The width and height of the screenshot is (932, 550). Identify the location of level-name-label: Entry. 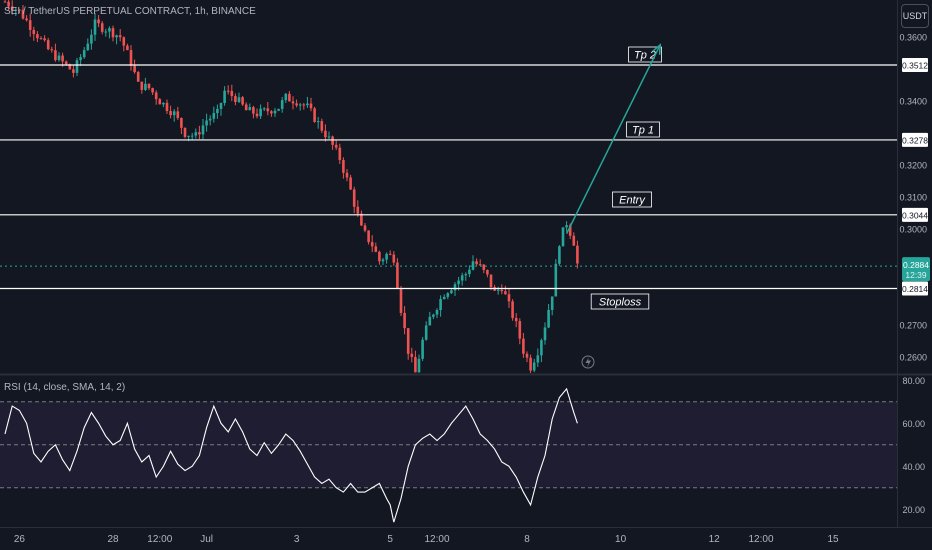
(632, 201).